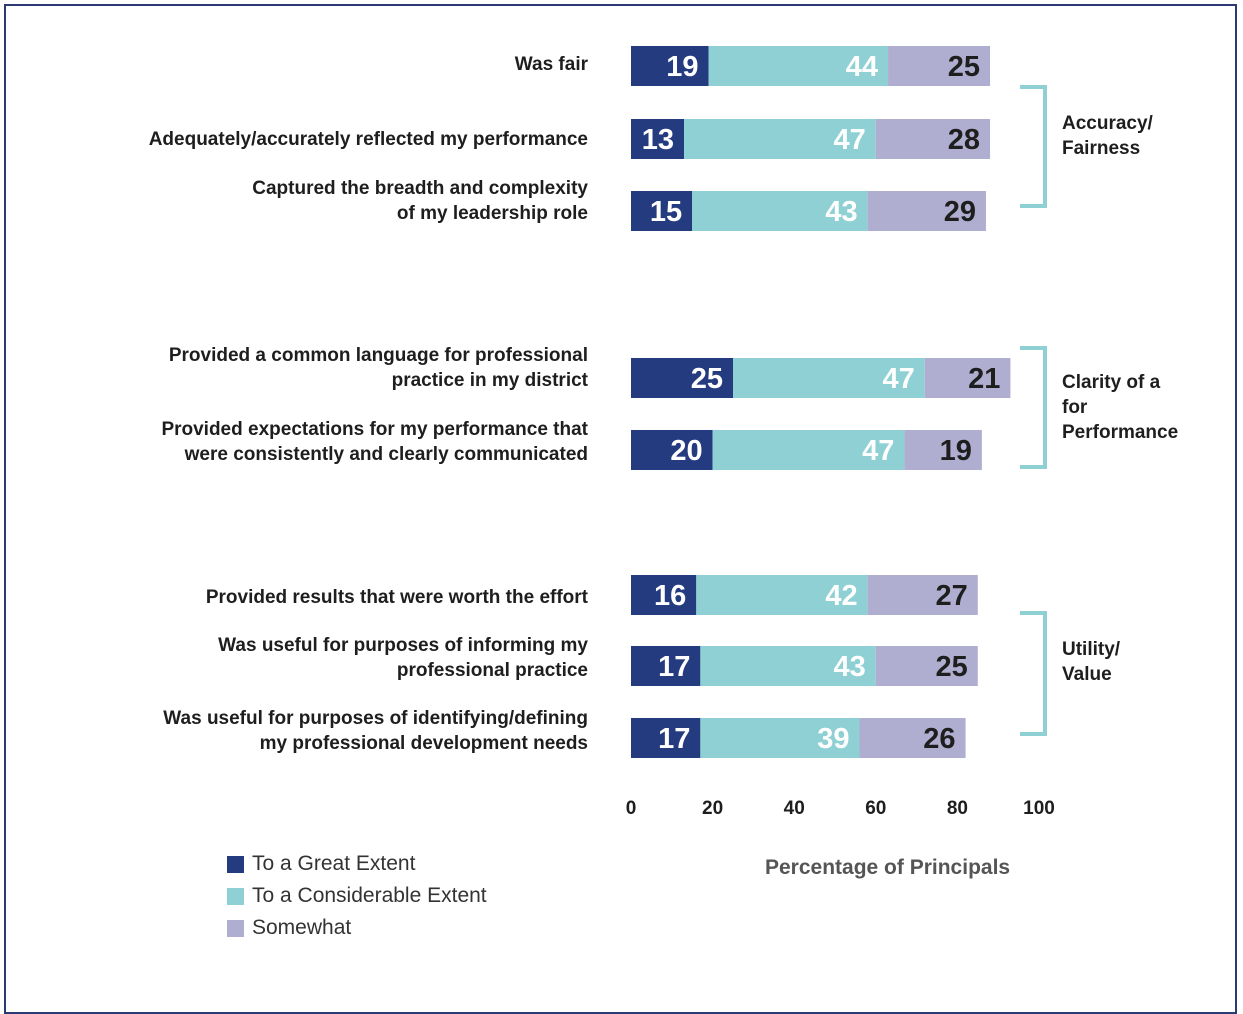  I want to click on data-label-to-a-great-extent-5: 16, so click(670, 596).